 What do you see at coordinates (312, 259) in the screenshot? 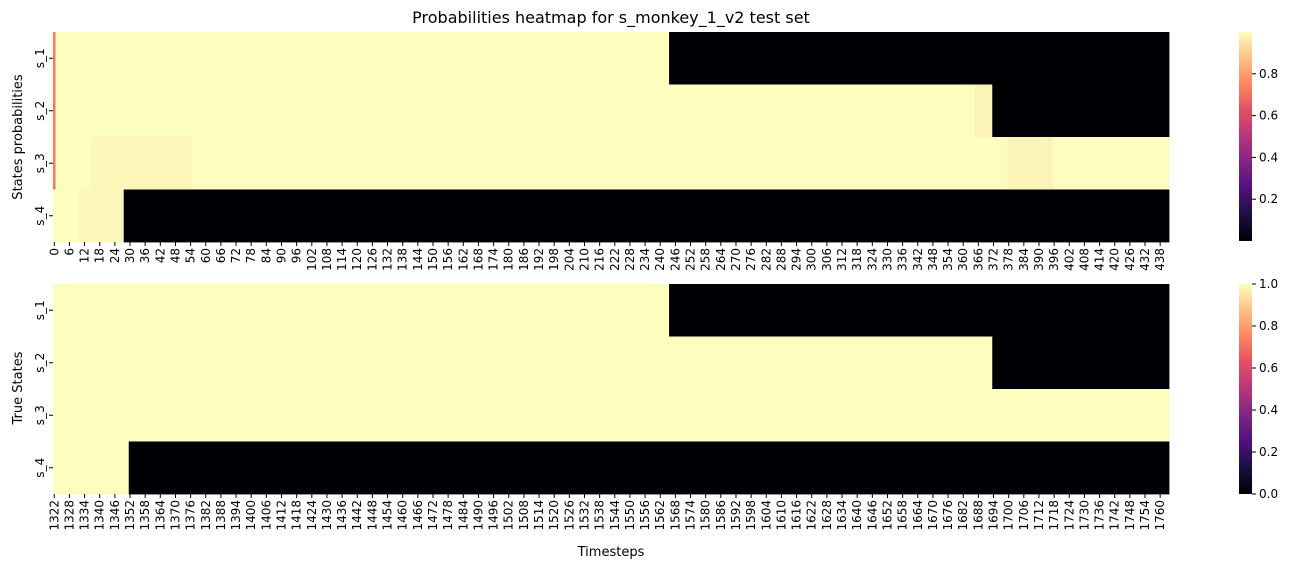
I see `top-x-tick-label: 102` at bounding box center [312, 259].